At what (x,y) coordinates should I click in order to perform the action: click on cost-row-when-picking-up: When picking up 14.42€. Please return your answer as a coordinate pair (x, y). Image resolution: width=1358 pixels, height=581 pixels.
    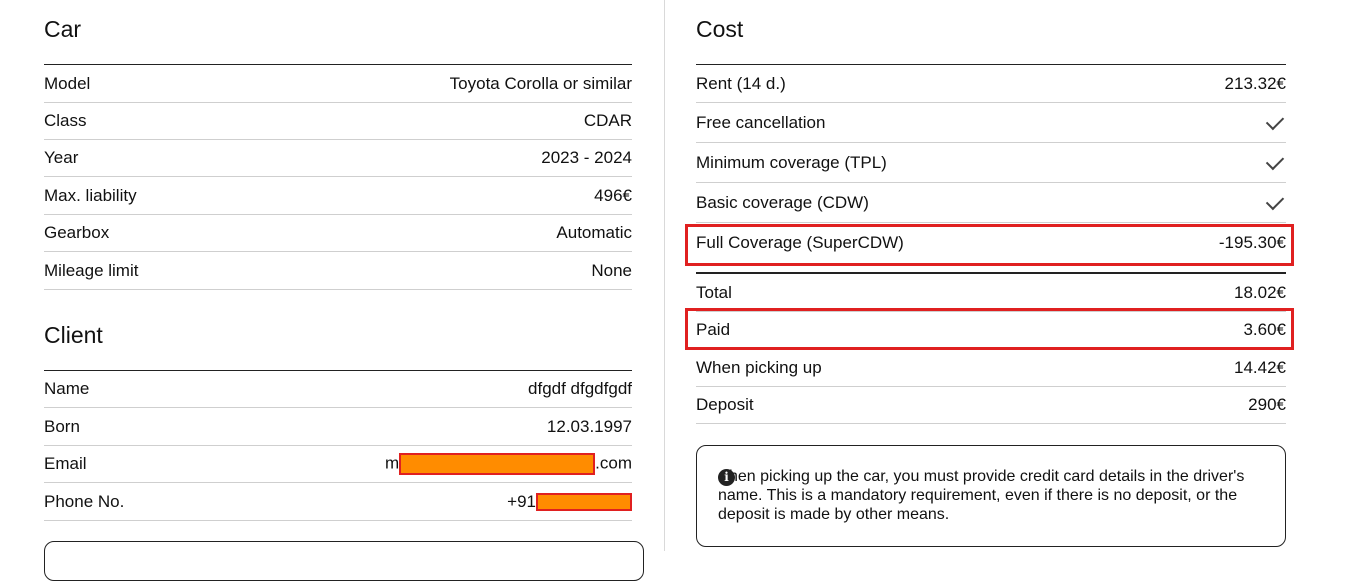
    Looking at the image, I should click on (991, 368).